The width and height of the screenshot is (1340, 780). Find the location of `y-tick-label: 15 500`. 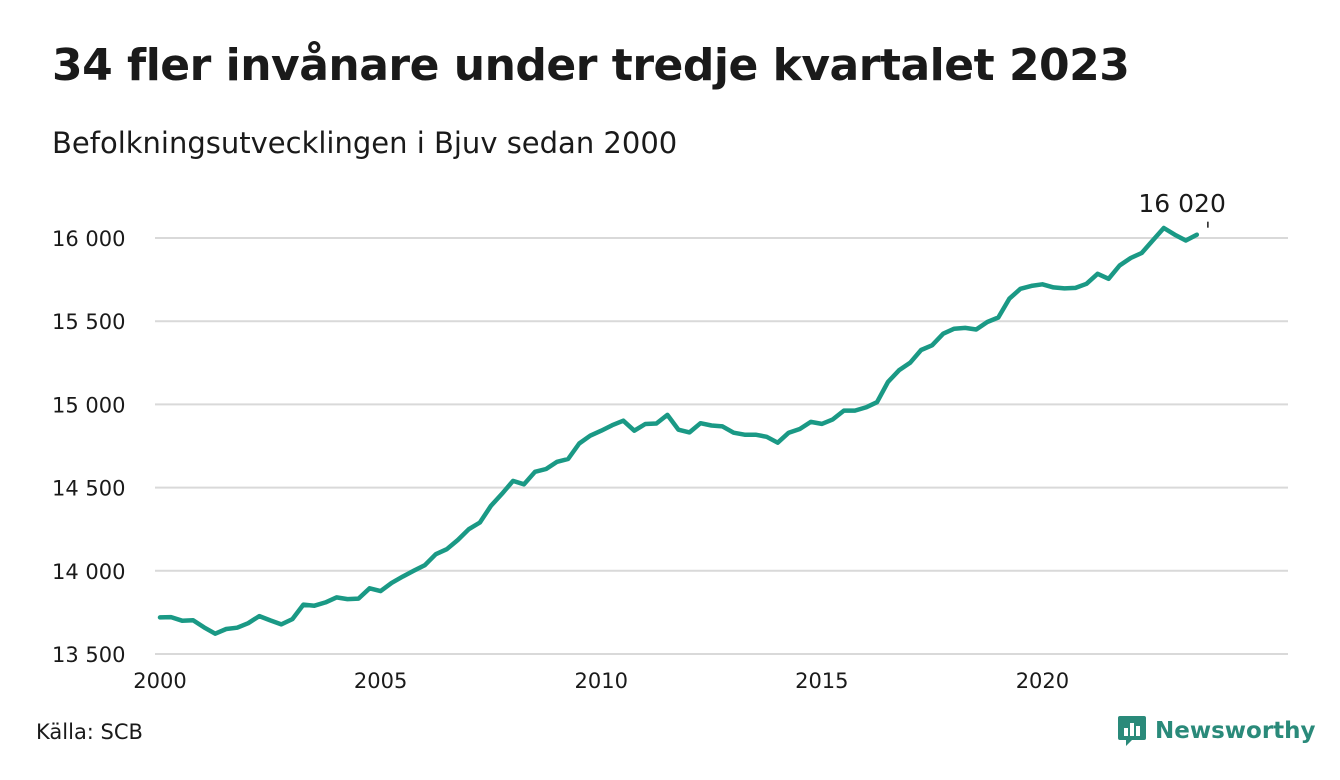

y-tick-label: 15 500 is located at coordinates (88, 322).